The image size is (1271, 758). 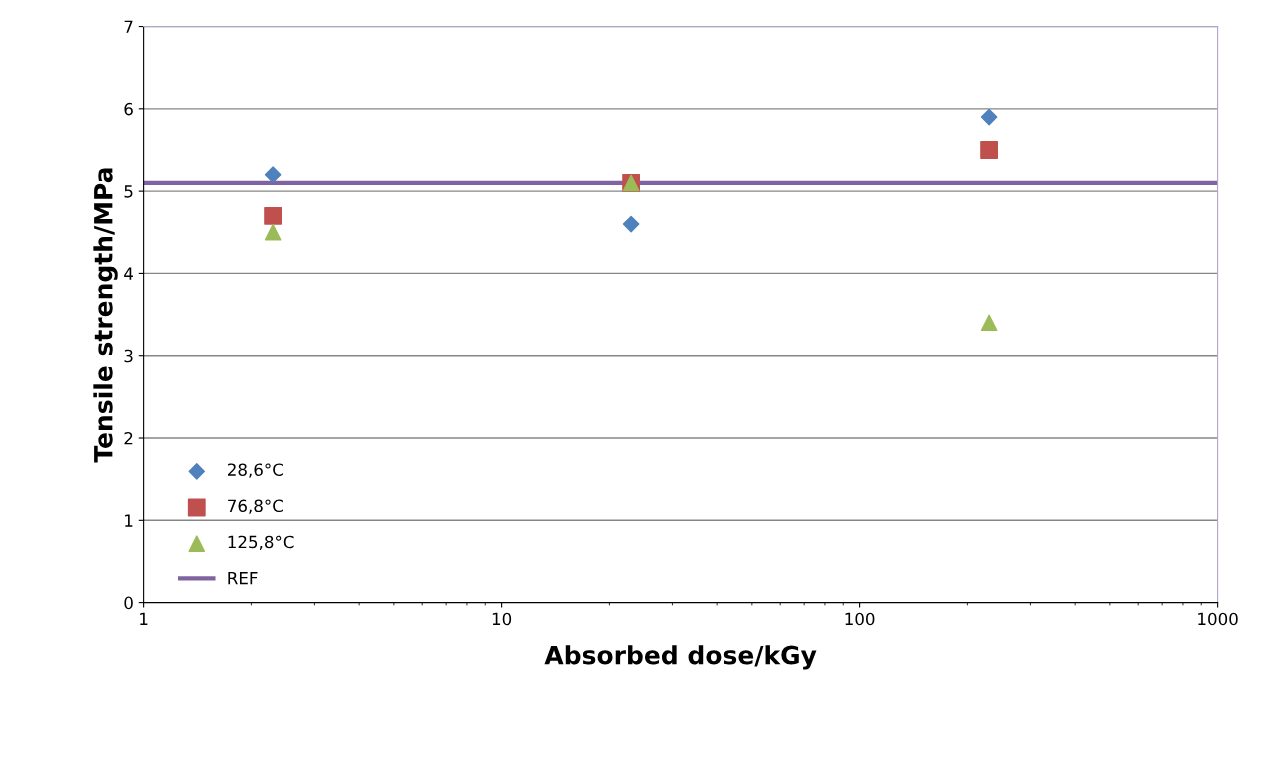 I want to click on y-tick-label: 5, so click(x=128, y=191).